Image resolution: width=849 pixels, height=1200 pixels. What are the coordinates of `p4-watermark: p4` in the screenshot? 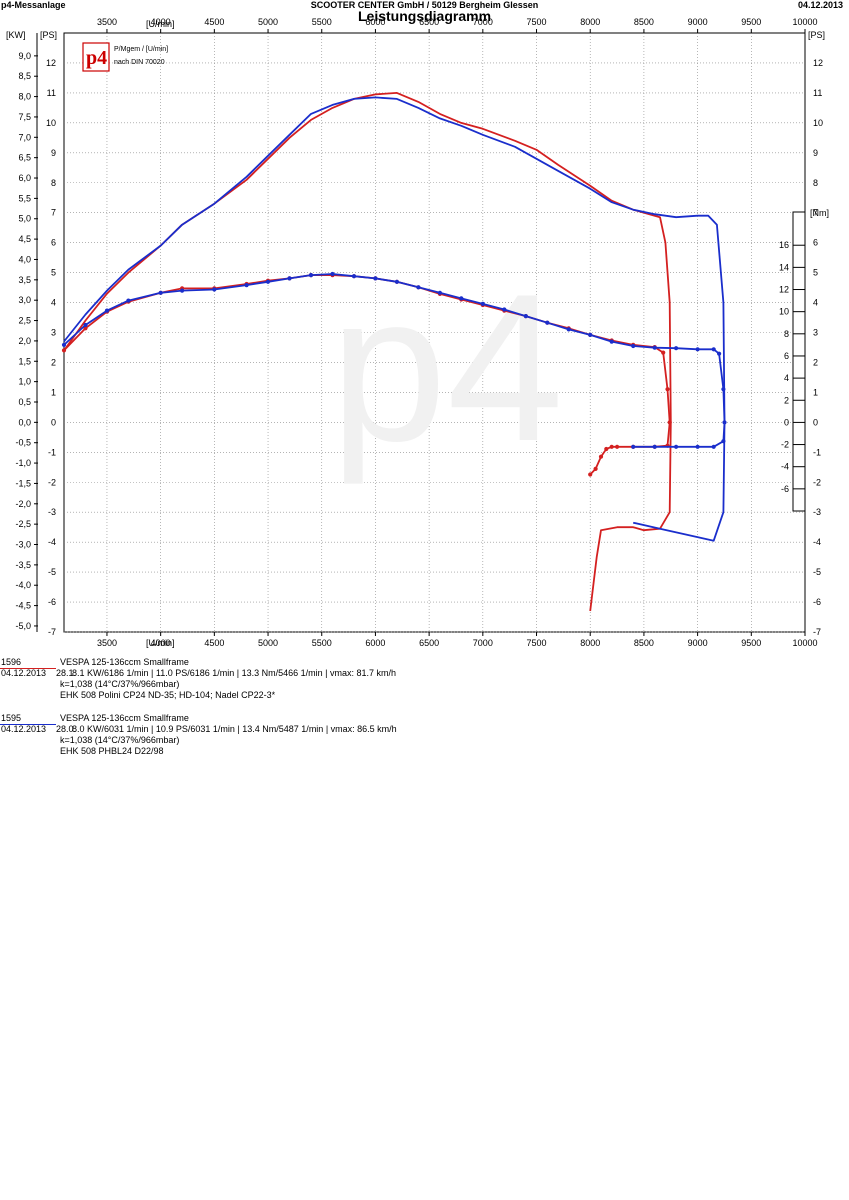 It's located at (447, 367).